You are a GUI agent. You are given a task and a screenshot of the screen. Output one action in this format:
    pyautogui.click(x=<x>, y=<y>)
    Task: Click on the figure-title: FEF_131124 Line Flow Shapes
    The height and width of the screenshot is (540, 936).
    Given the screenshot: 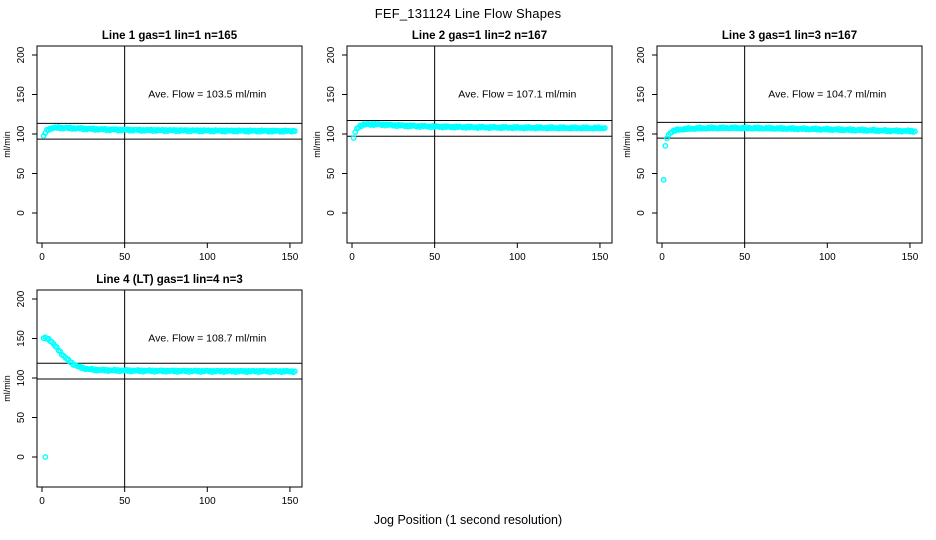 What is the action you would take?
    pyautogui.click(x=468, y=13)
    